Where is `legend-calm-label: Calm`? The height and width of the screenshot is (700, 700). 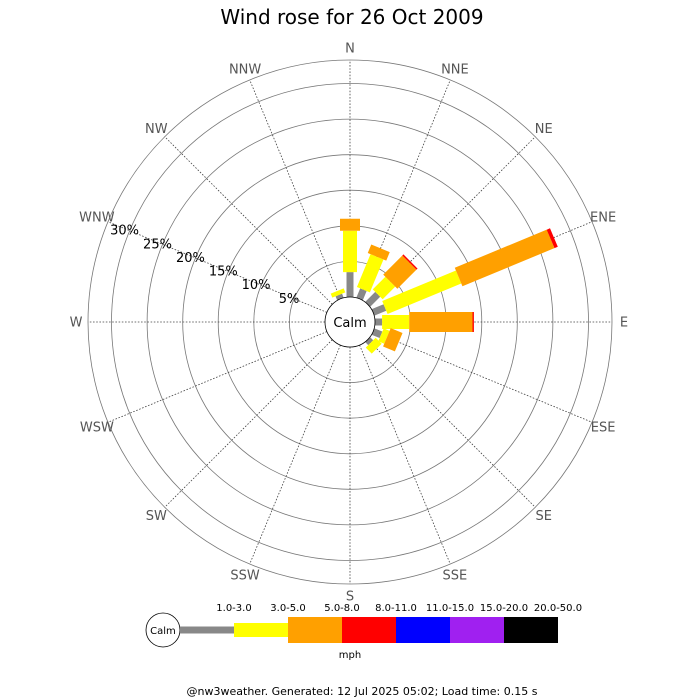 legend-calm-label: Calm is located at coordinates (163, 631).